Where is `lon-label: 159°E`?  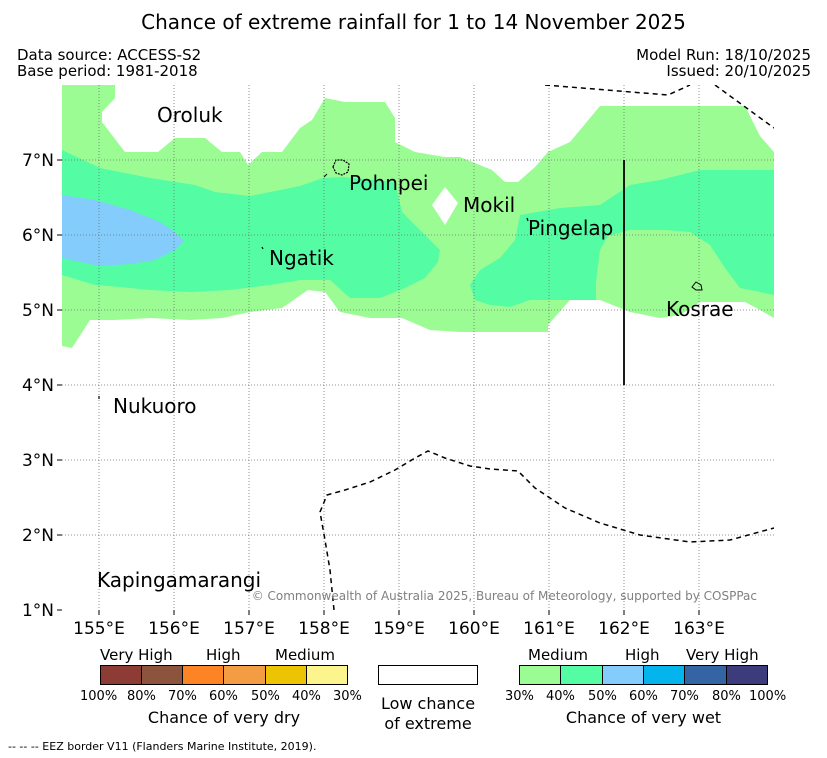
lon-label: 159°E is located at coordinates (399, 629).